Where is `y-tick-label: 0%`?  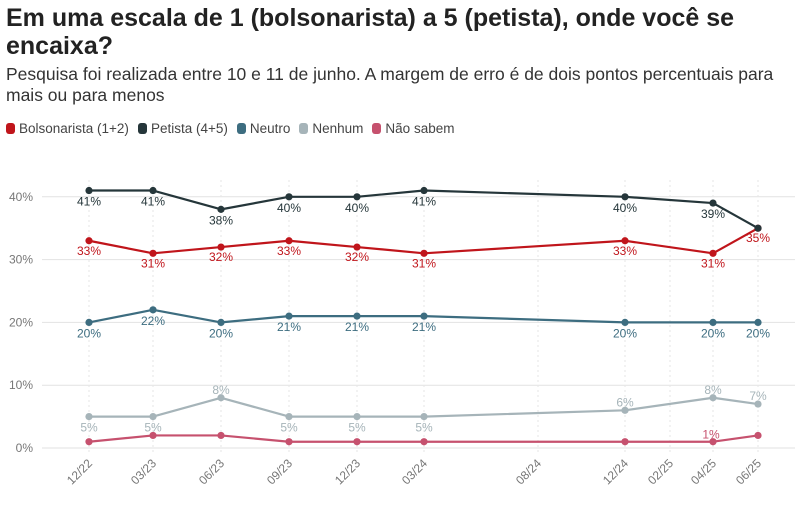 y-tick-label: 0% is located at coordinates (25, 448).